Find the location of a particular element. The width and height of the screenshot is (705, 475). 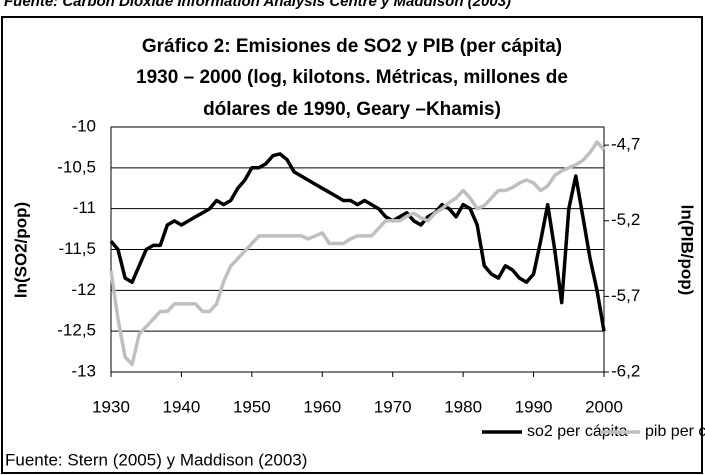

y2-tick-label: -5,2 is located at coordinates (625, 219).